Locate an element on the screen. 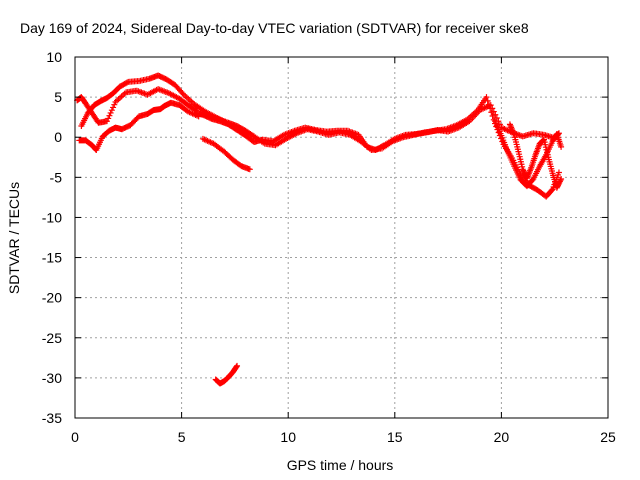 Image resolution: width=640 pixels, height=480 pixels. x-tick-label: 15 is located at coordinates (395, 437).